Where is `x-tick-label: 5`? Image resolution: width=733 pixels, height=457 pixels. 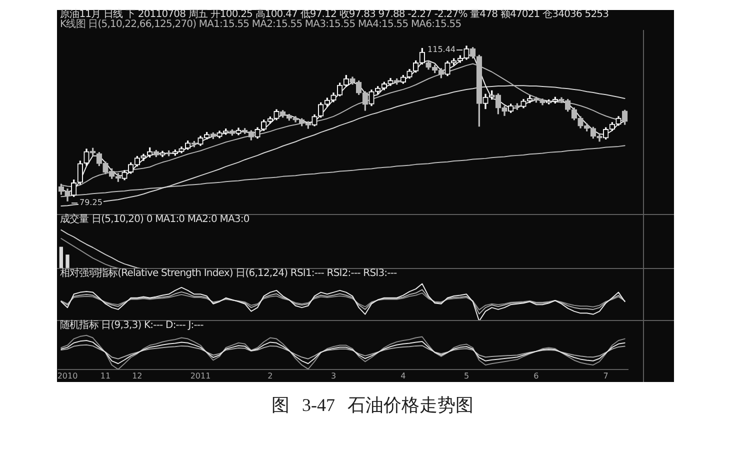 x-tick-label: 5 is located at coordinates (467, 375).